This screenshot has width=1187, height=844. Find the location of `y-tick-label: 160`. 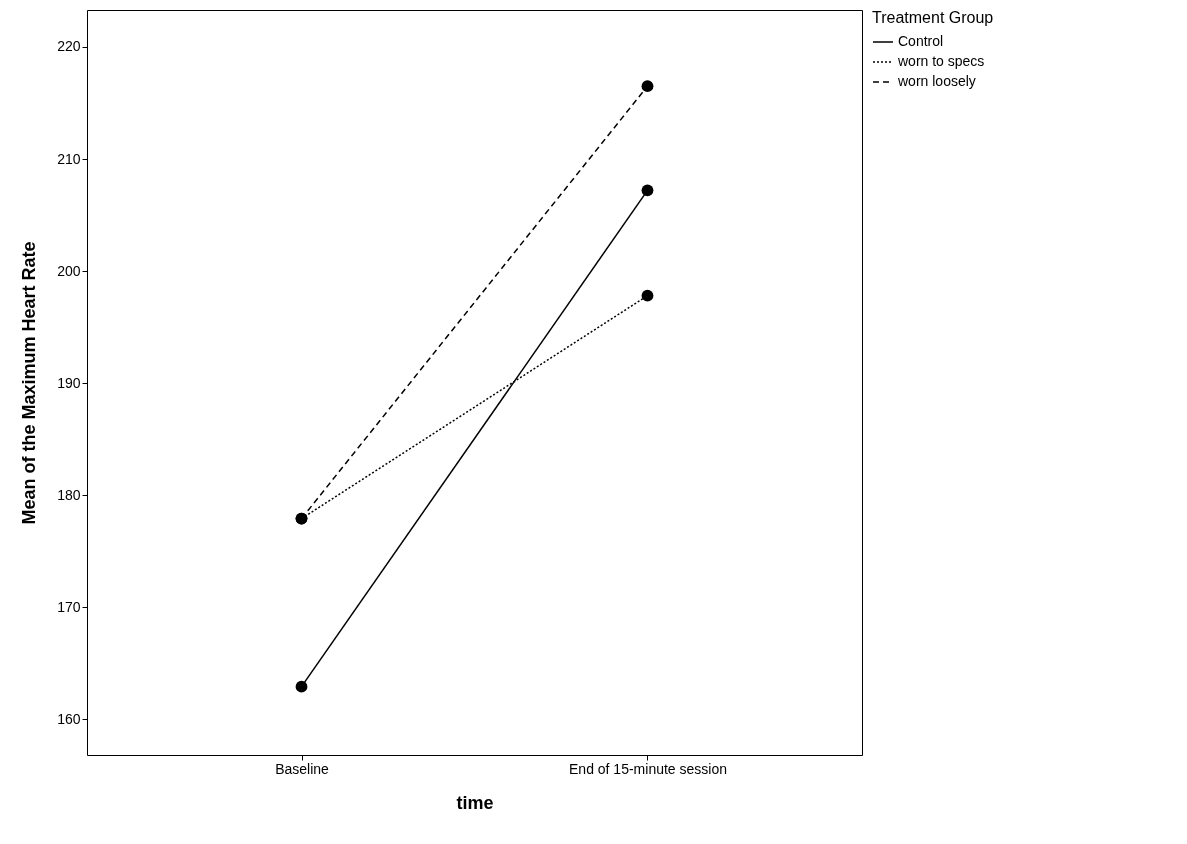

y-tick-label: 160 is located at coordinates (69, 718).